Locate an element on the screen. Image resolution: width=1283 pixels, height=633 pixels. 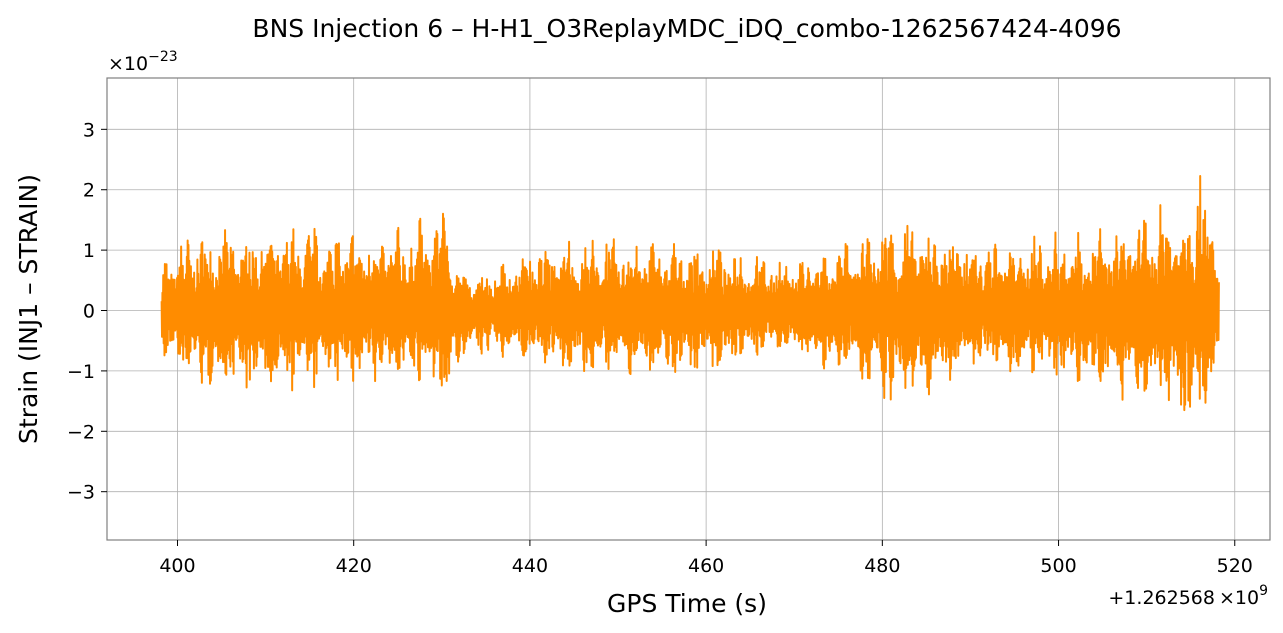
y-scale-main: ×10 is located at coordinates (128, 64).